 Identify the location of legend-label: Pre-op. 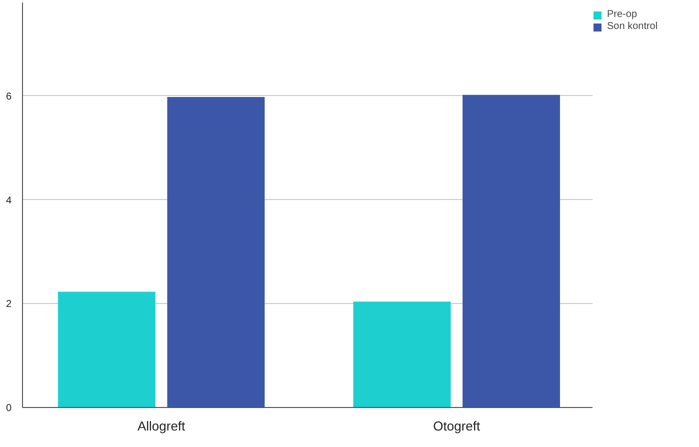
(622, 14).